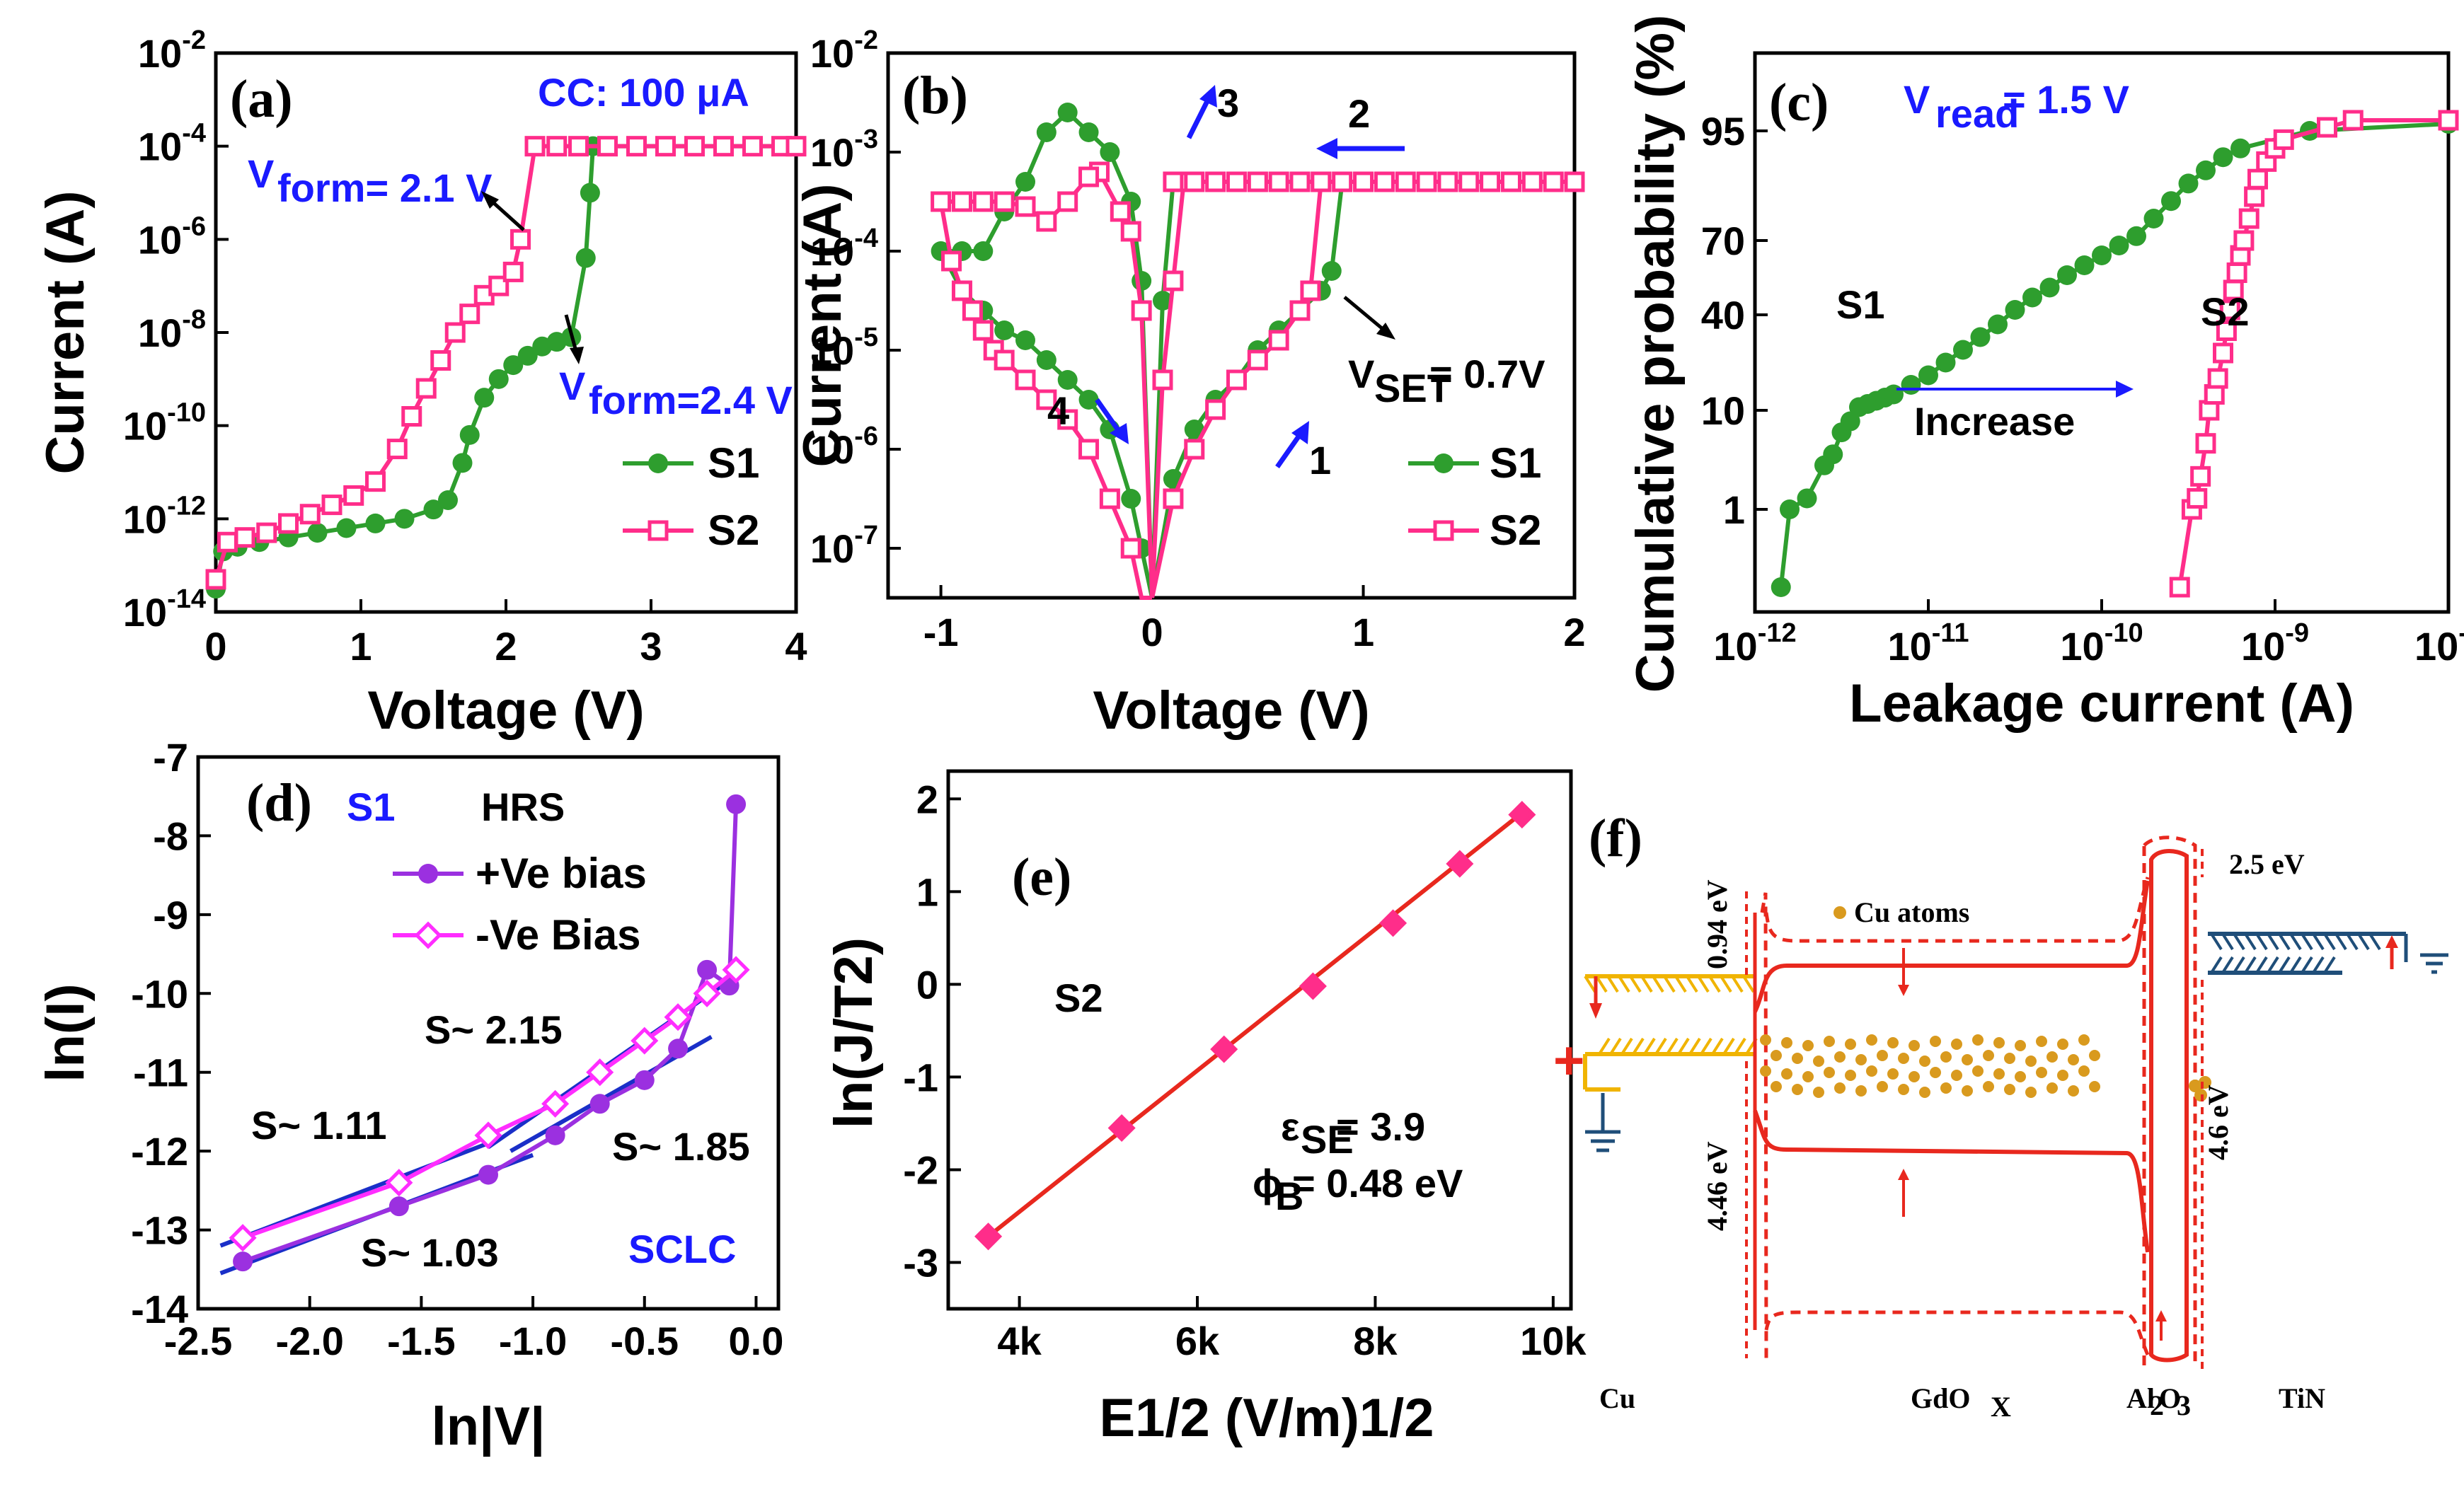  I want to click on panel-d-xtick-label: 0.0, so click(756, 1341).